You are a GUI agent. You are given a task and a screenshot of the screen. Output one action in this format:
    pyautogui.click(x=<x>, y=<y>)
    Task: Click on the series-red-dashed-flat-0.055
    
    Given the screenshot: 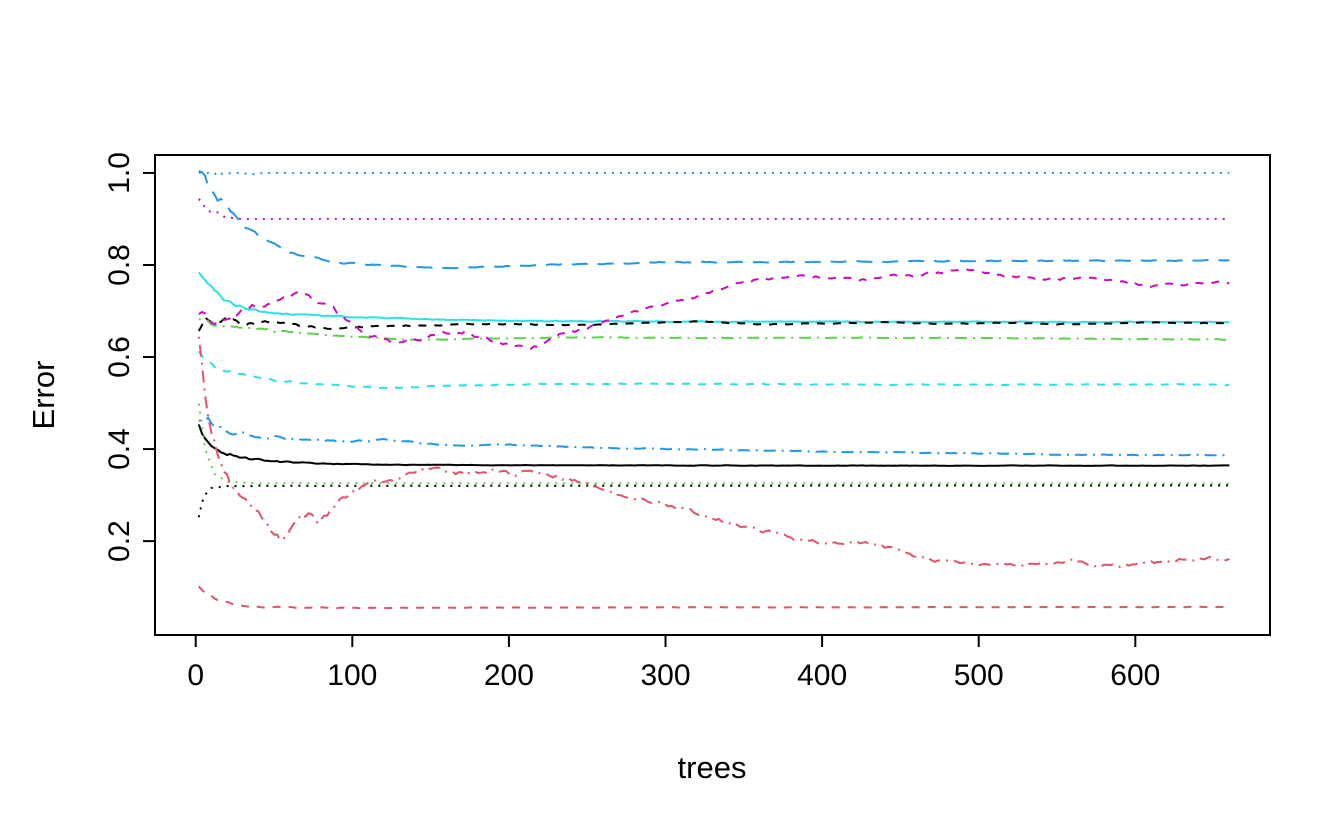 What is the action you would take?
    pyautogui.click(x=714, y=597)
    